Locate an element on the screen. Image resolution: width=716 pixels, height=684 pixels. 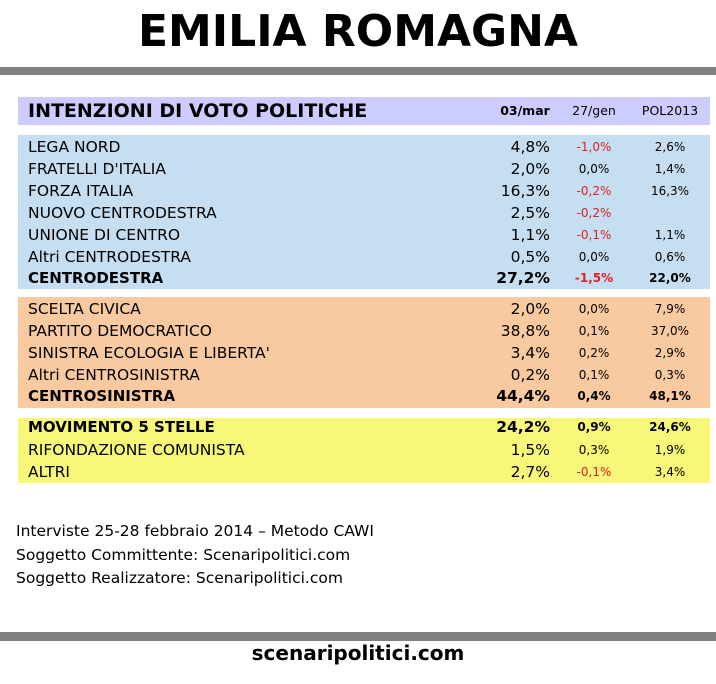
value-change: 0,4% is located at coordinates (594, 396).